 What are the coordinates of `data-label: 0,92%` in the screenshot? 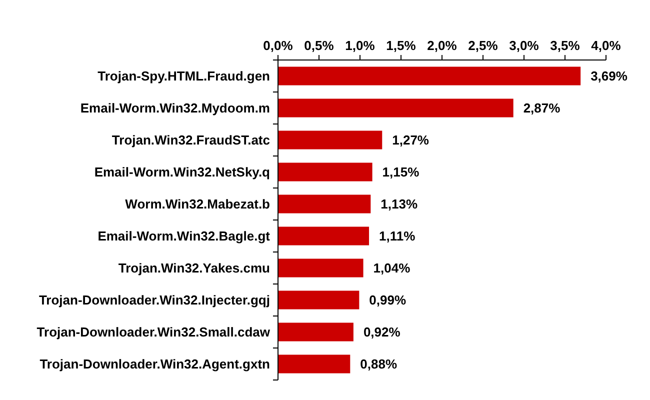 It's located at (382, 332).